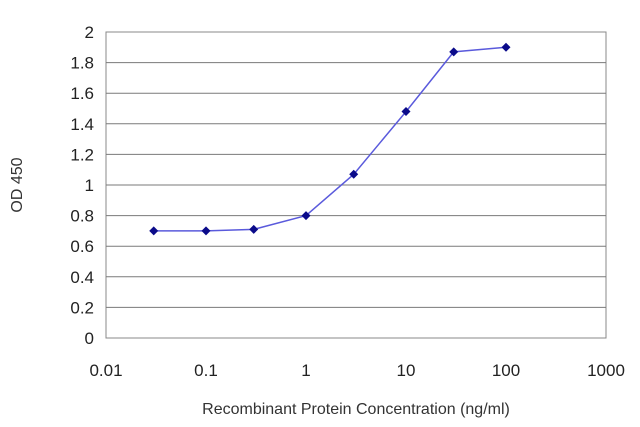 The image size is (640, 427). Describe the element at coordinates (206, 370) in the screenshot. I see `x-tick-label: 0.1` at that location.